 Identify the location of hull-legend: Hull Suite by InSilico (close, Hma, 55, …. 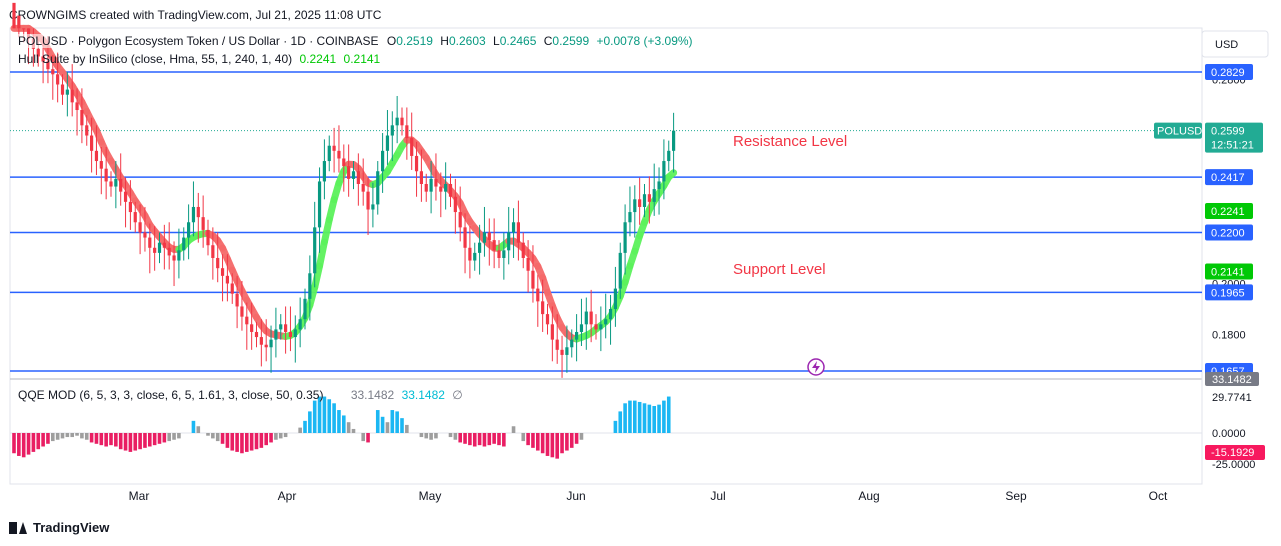
(199, 59).